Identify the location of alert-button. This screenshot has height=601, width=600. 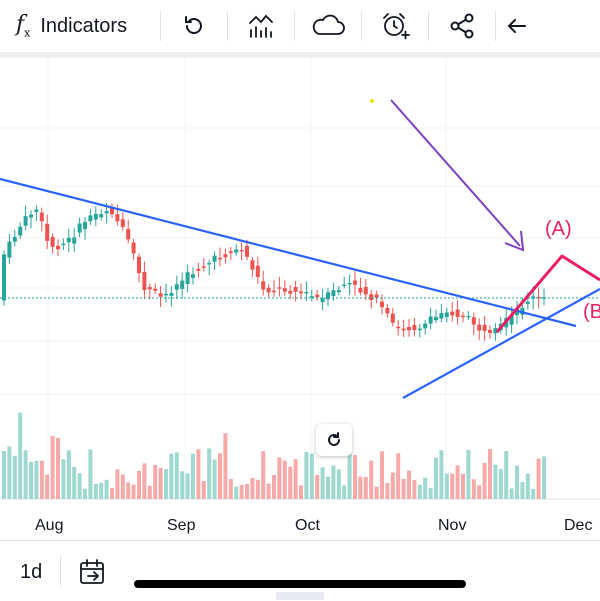
(395, 26).